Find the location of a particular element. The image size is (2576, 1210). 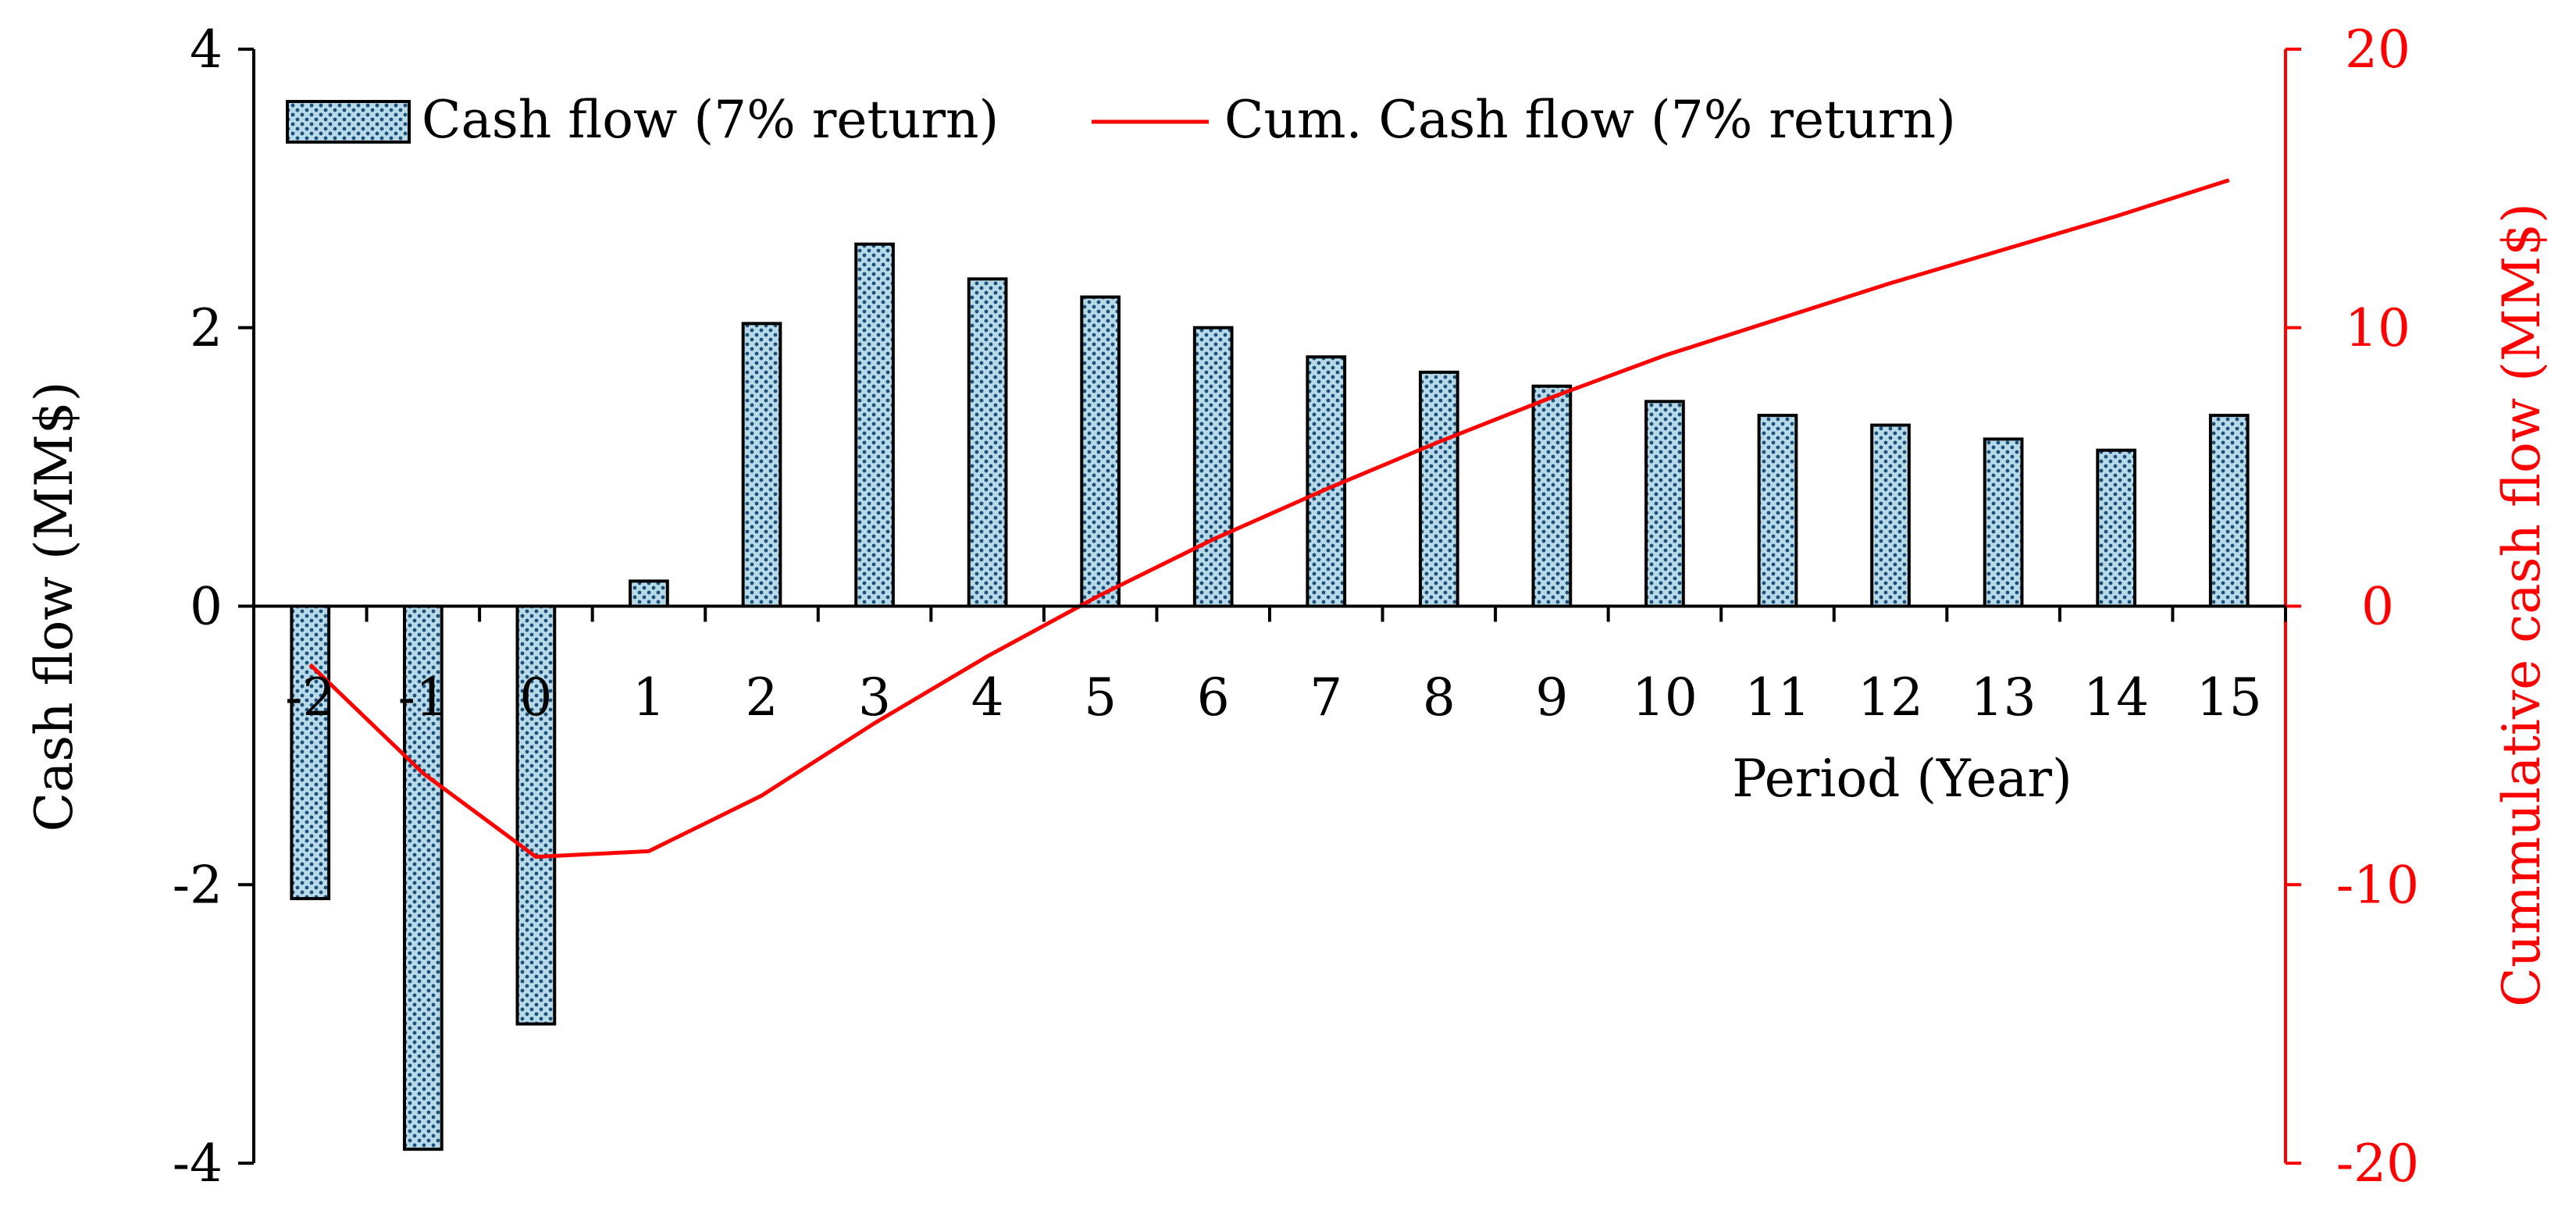

legend-bar-swatch is located at coordinates (348, 122).